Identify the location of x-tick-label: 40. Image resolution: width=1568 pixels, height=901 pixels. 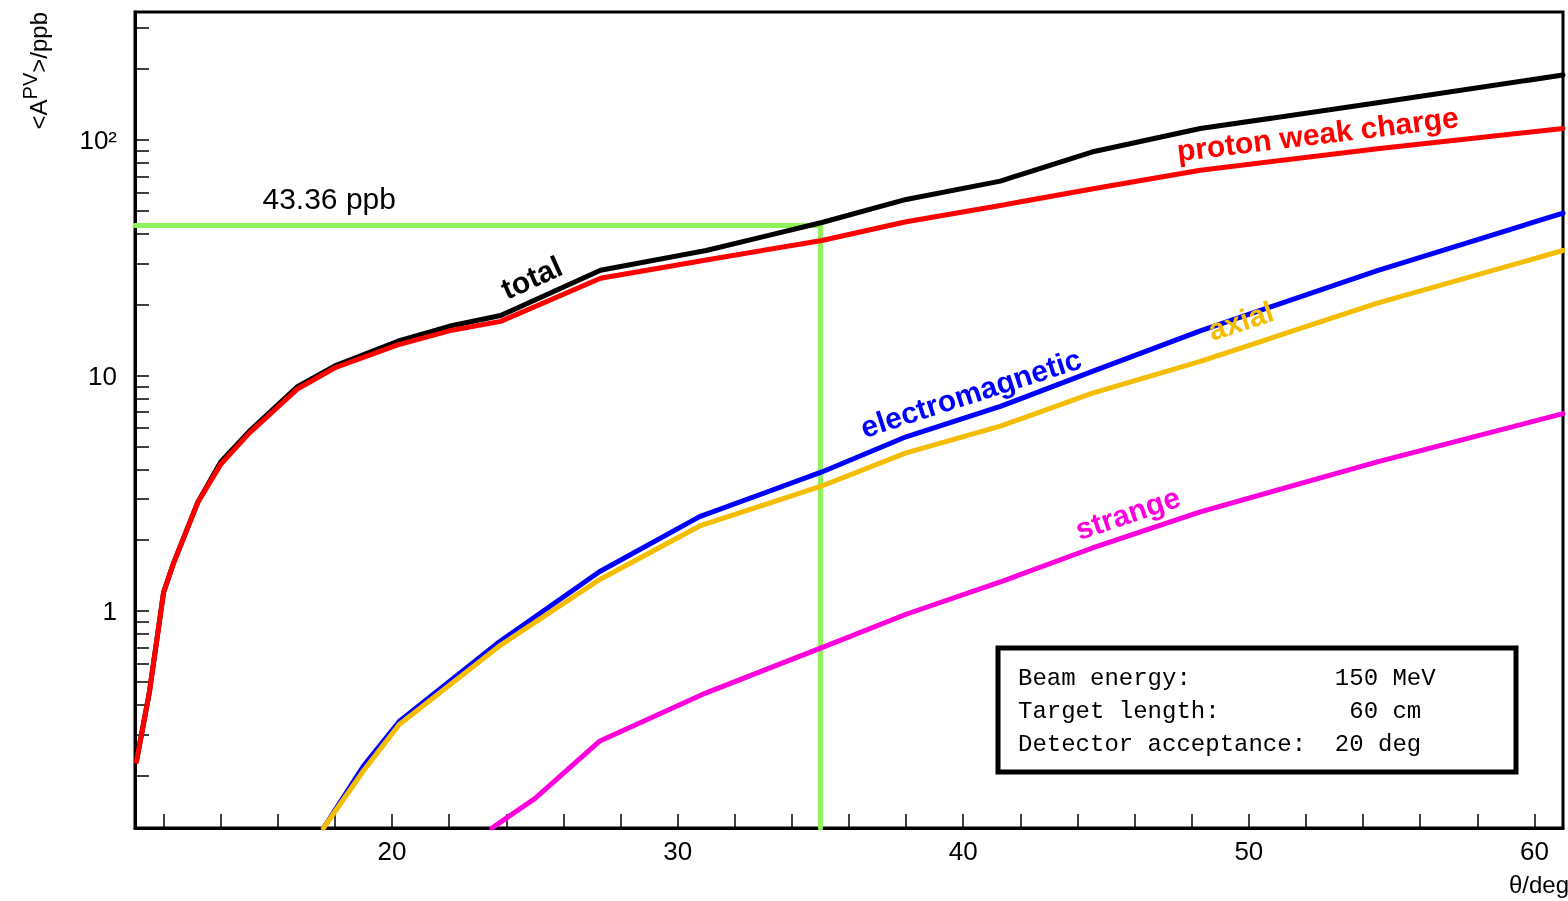
(963, 851).